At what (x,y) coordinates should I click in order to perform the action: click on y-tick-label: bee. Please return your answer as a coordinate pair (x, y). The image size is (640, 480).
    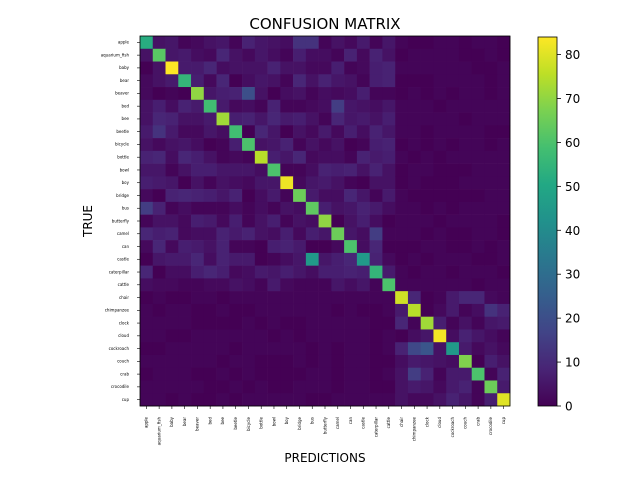
    Looking at the image, I should click on (126, 118).